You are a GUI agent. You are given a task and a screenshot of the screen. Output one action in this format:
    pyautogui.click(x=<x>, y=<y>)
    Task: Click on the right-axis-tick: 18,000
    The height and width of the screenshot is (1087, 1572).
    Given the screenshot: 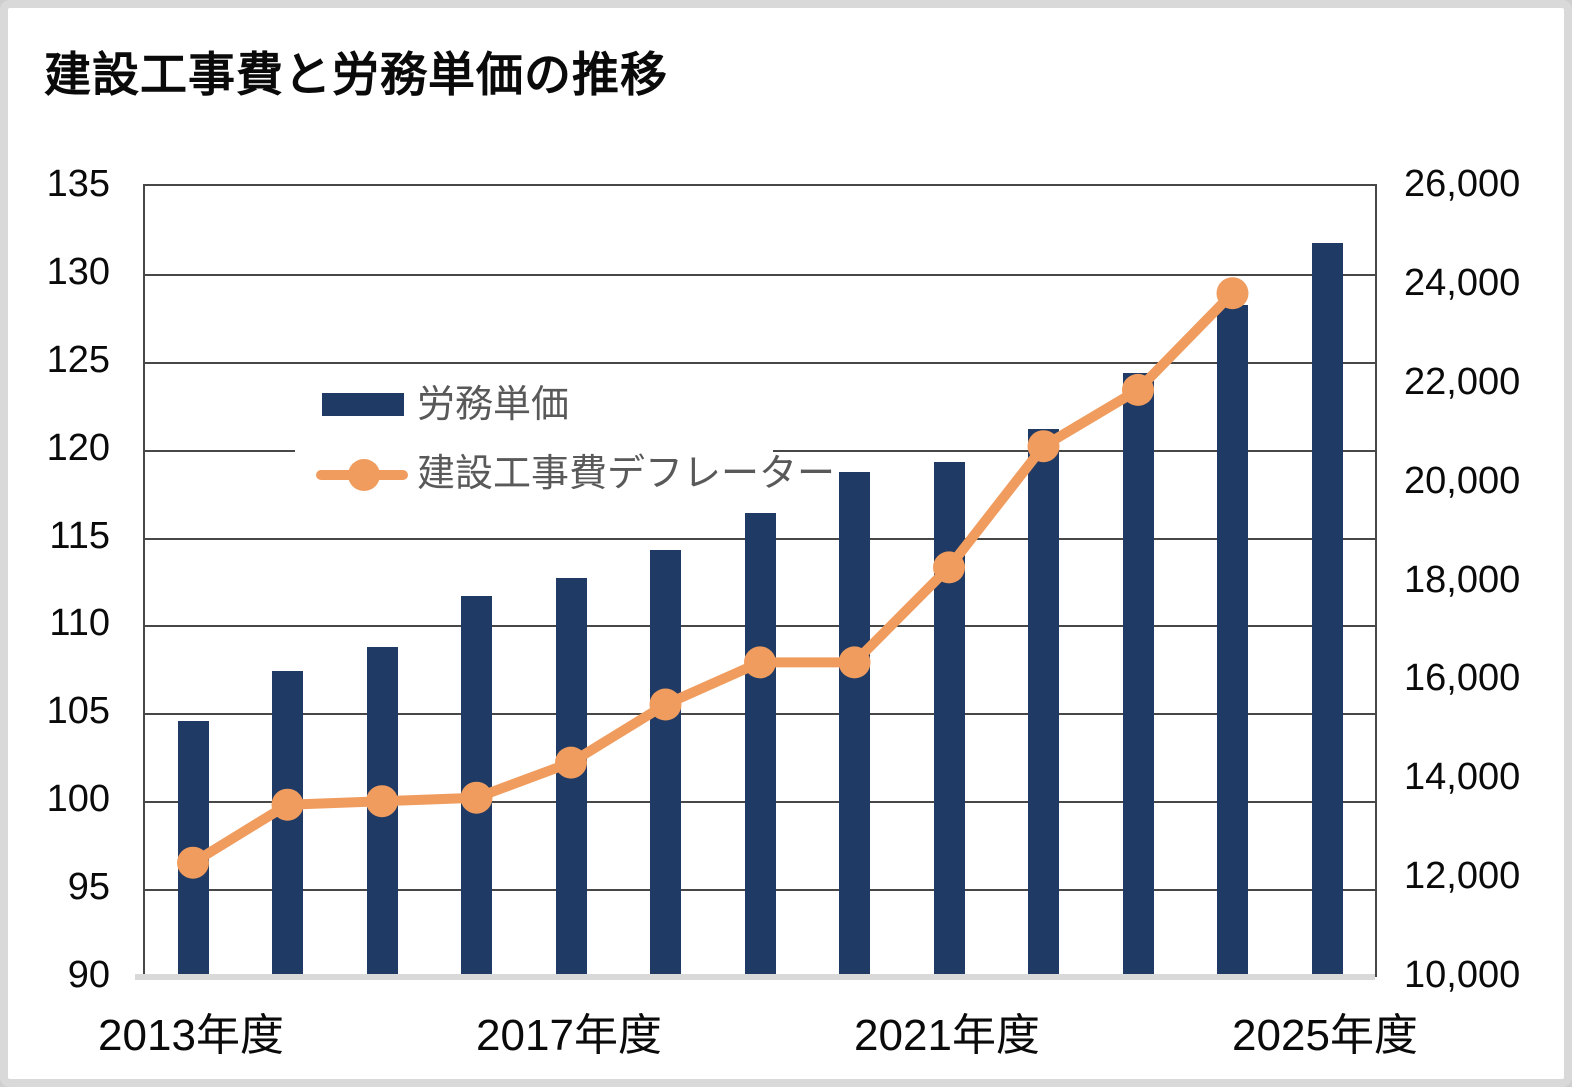 What is the action you would take?
    pyautogui.click(x=1462, y=579)
    